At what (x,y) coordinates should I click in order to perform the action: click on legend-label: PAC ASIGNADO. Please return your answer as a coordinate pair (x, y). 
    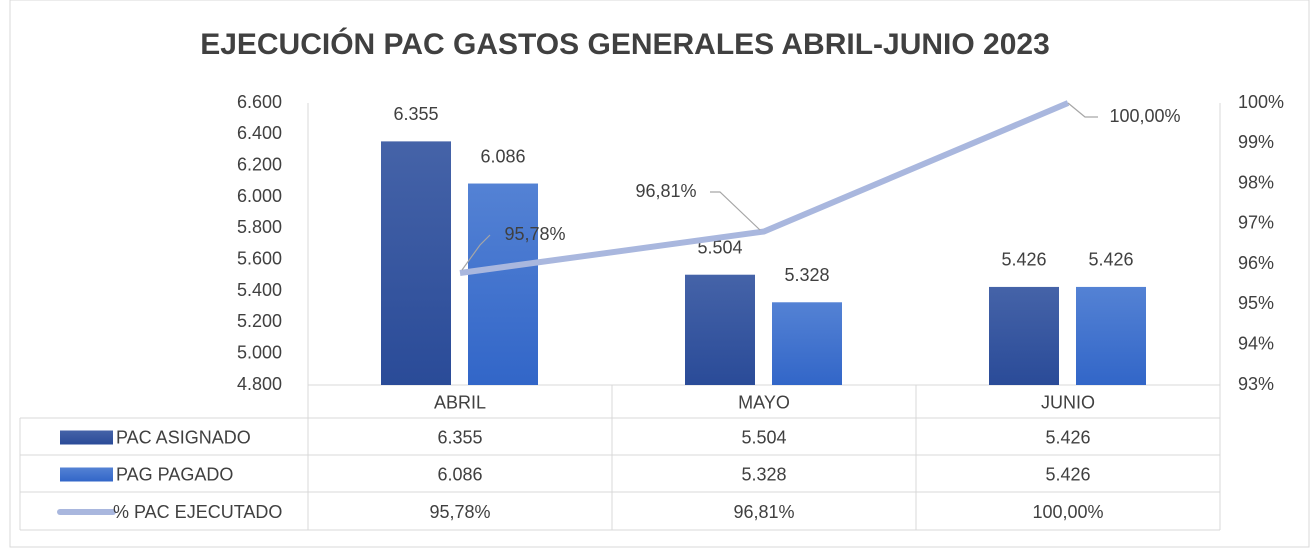
    Looking at the image, I should click on (183, 437).